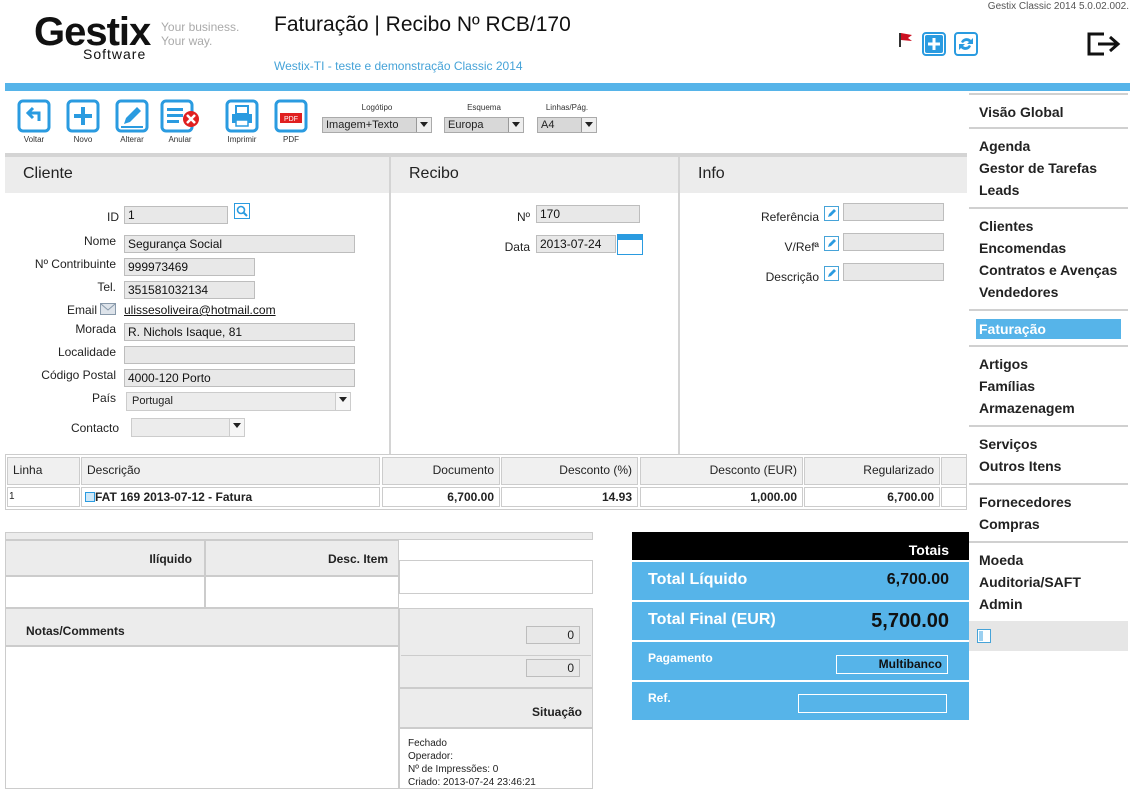 This screenshot has height=789, width=1133. What do you see at coordinates (1104, 44) in the screenshot?
I see `logout-icon` at bounding box center [1104, 44].